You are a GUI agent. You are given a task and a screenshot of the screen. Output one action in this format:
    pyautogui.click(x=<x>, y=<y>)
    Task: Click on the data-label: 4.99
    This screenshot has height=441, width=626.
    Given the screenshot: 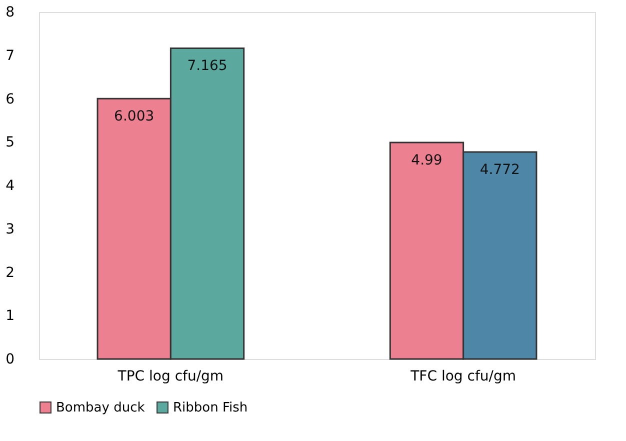 What is the action you would take?
    pyautogui.click(x=426, y=160)
    